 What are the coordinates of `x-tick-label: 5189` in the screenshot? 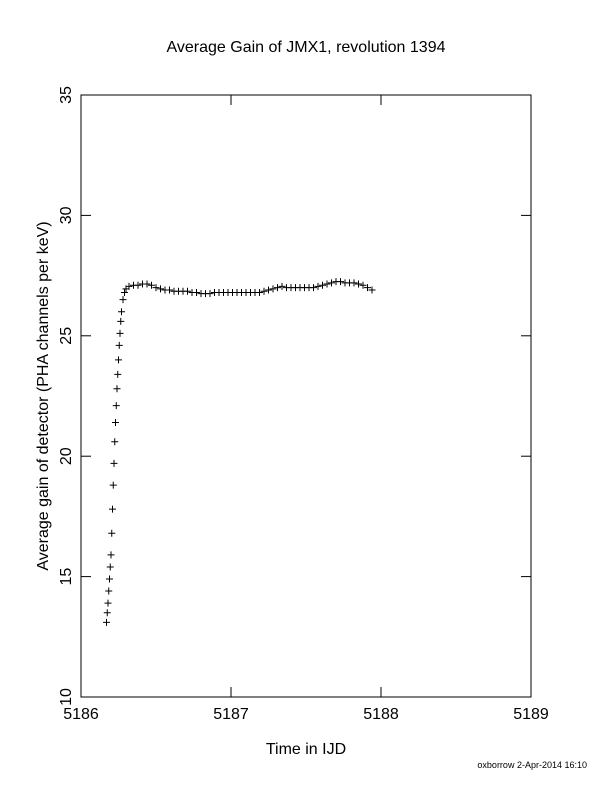 It's located at (531, 714).